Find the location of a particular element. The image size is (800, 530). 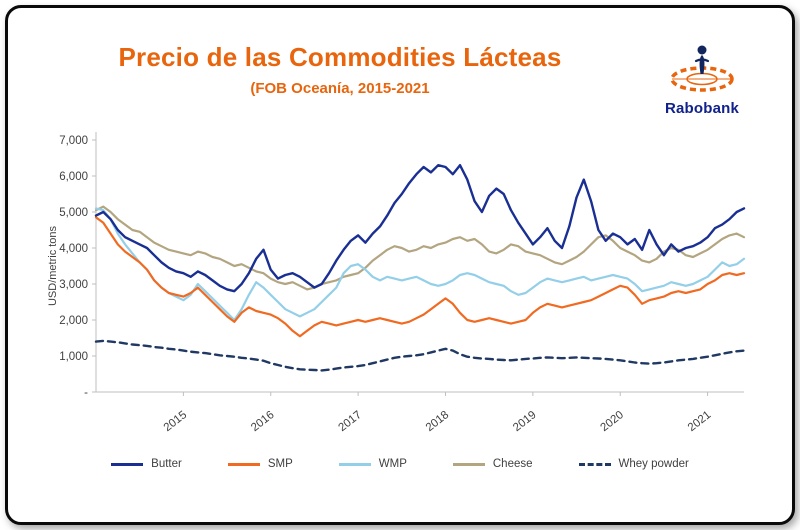

legend-item-whey-powder: Whey powder is located at coordinates (633, 464).